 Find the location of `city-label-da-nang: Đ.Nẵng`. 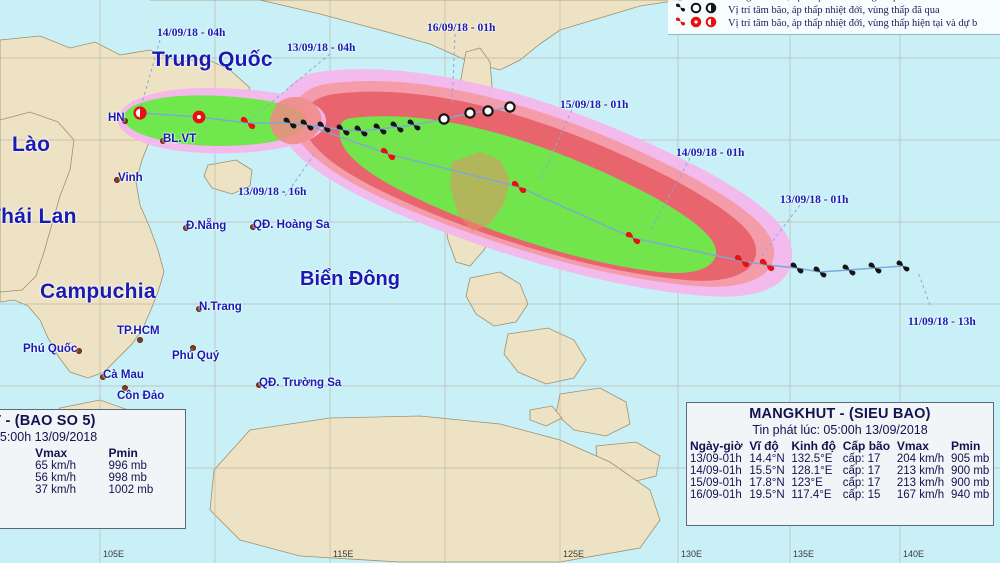

city-label-da-nang: Đ.Nẵng is located at coordinates (206, 226).